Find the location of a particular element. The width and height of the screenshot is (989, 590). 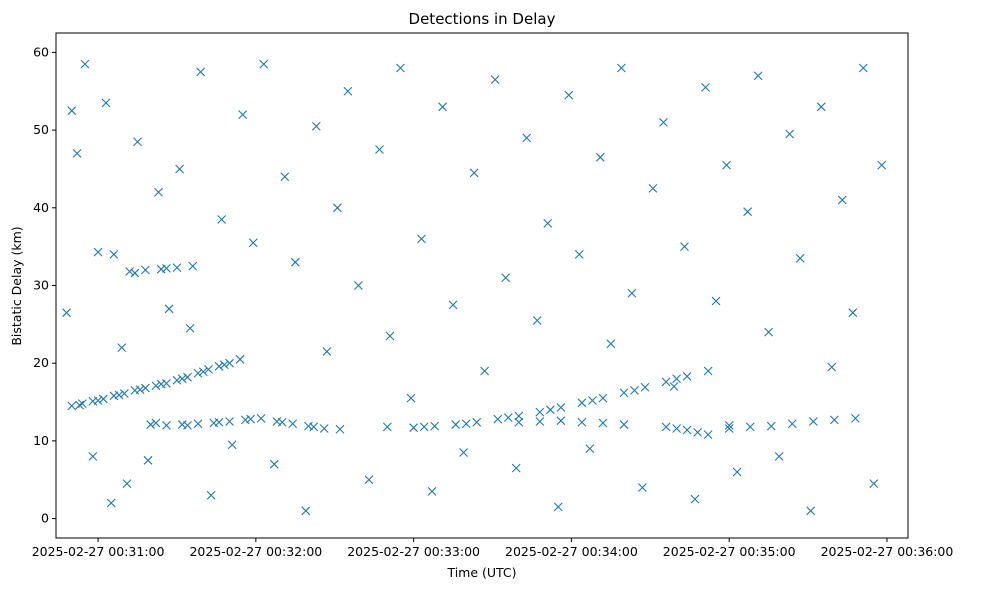

x-tick-label: 2025-02-27 00:35:00 is located at coordinates (729, 551).